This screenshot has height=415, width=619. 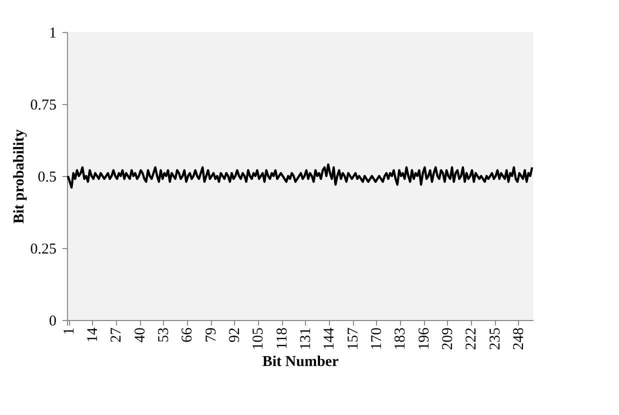 I want to click on line-series, so click(x=300, y=176).